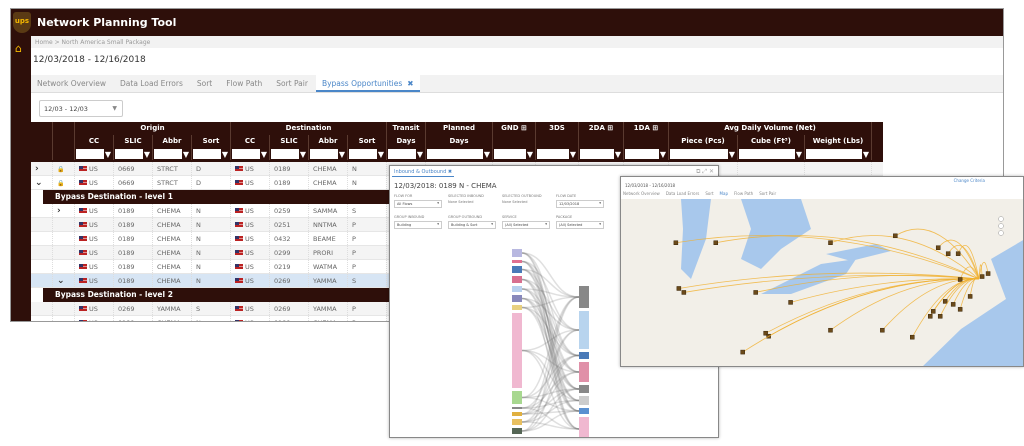 The width and height of the screenshot is (1024, 446). Describe the element at coordinates (292, 83) in the screenshot. I see `tab-sort-pair: Sort Pair` at that location.